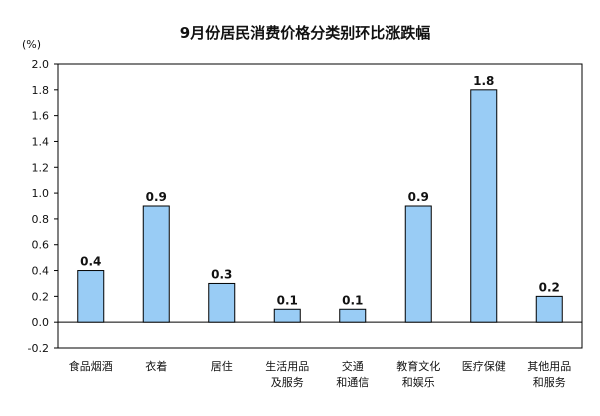  What do you see at coordinates (41, 64) in the screenshot?
I see `y-tick-label: 2.0` at bounding box center [41, 64].